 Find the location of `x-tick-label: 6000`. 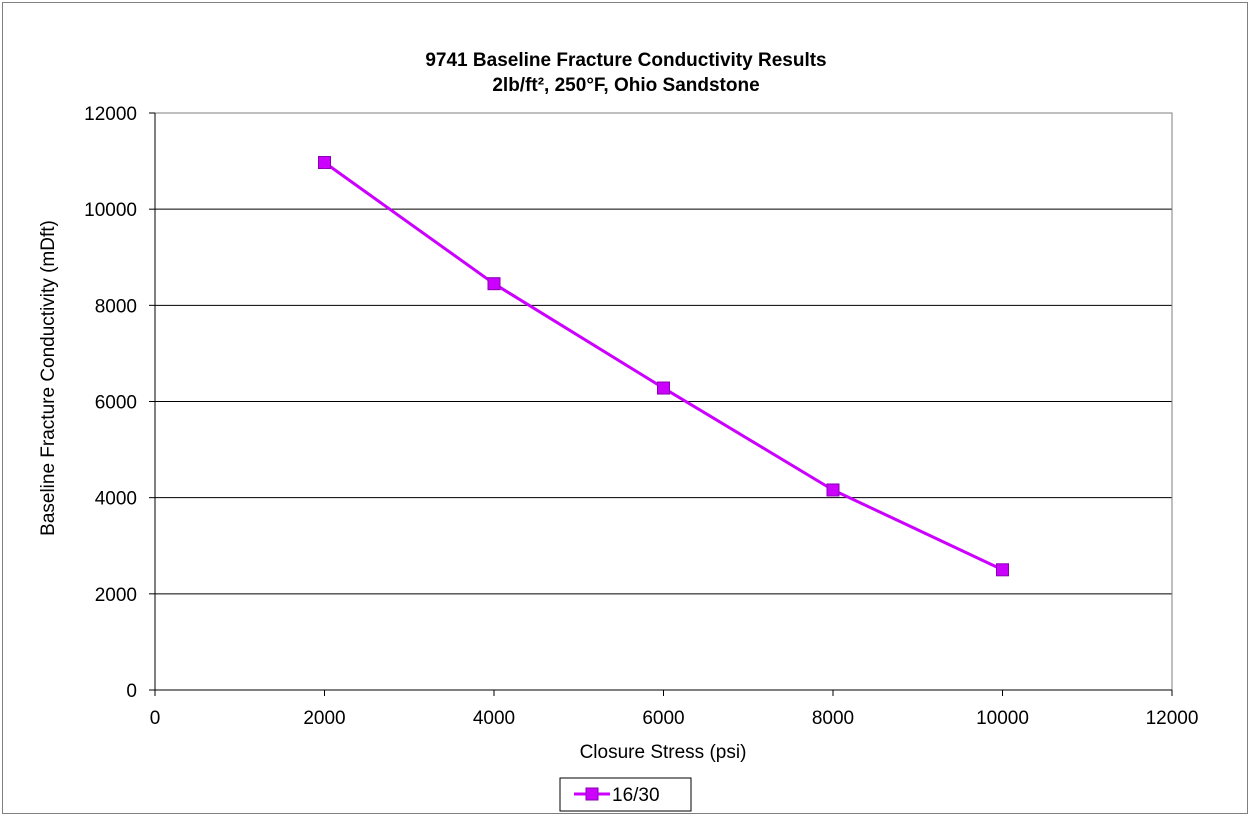

x-tick-label: 6000 is located at coordinates (663, 718).